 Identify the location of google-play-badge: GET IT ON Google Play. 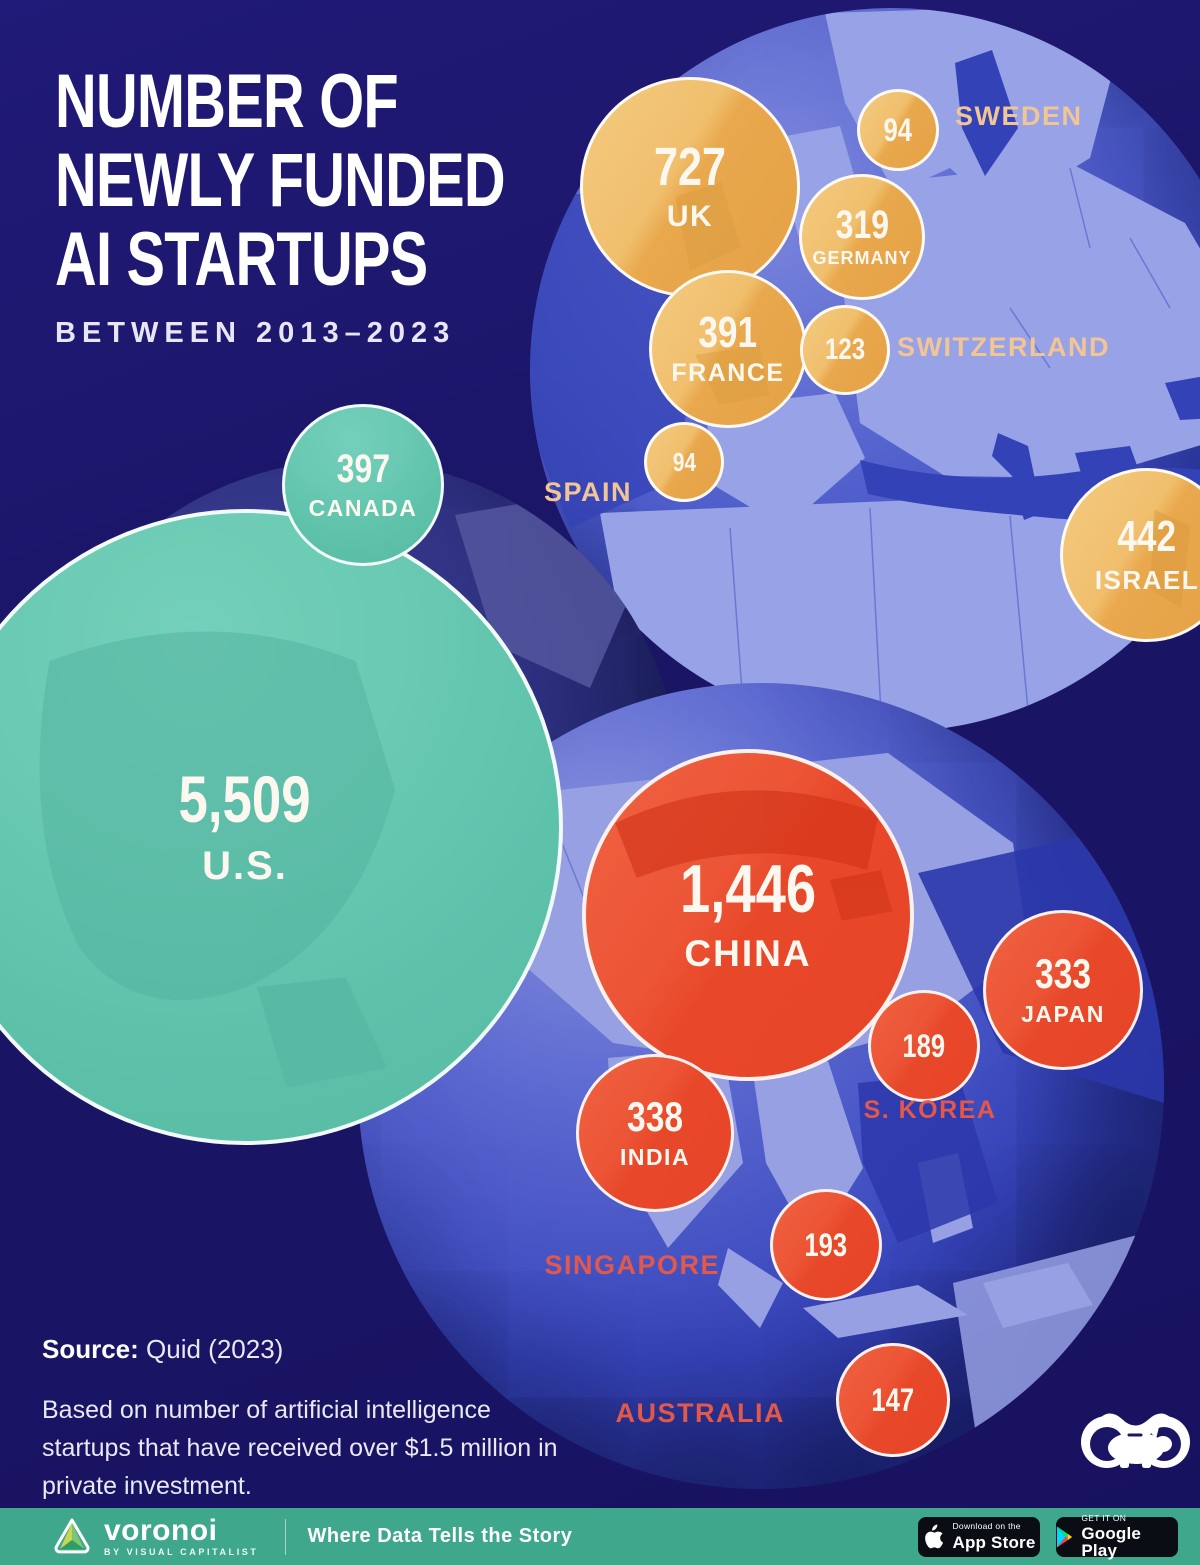
(1117, 1537).